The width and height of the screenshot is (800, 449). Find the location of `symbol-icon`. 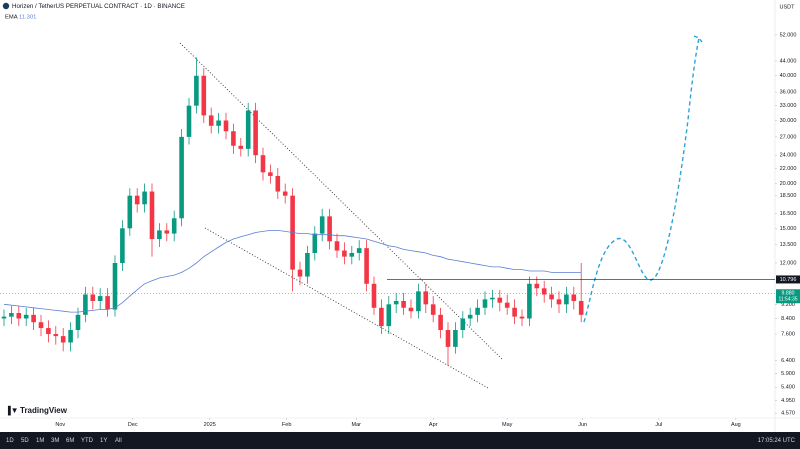

symbol-icon is located at coordinates (6, 6).